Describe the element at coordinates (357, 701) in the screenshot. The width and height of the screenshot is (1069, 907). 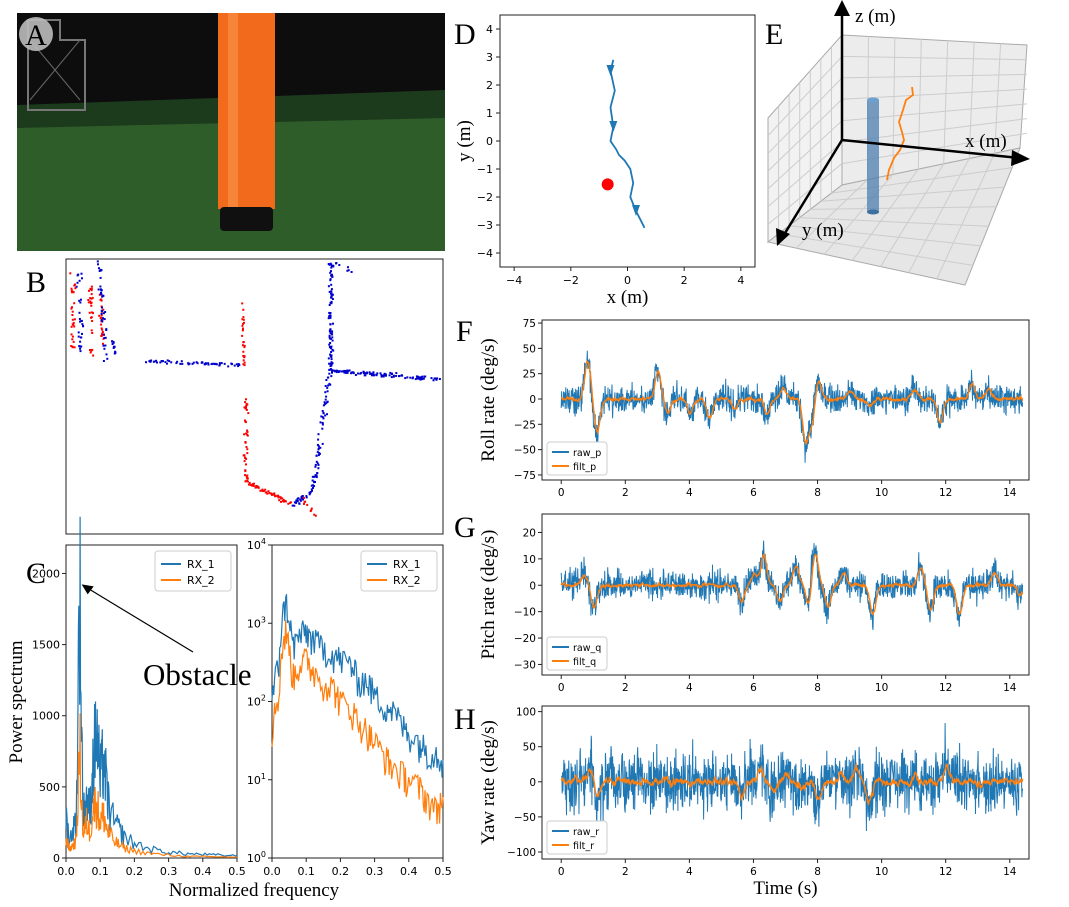
I see `plot-frame` at that location.